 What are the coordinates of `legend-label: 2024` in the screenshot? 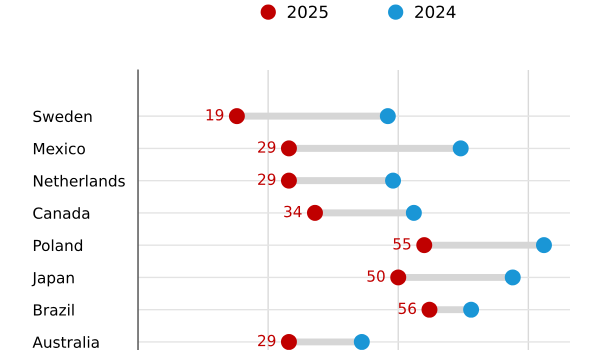 It's located at (435, 12).